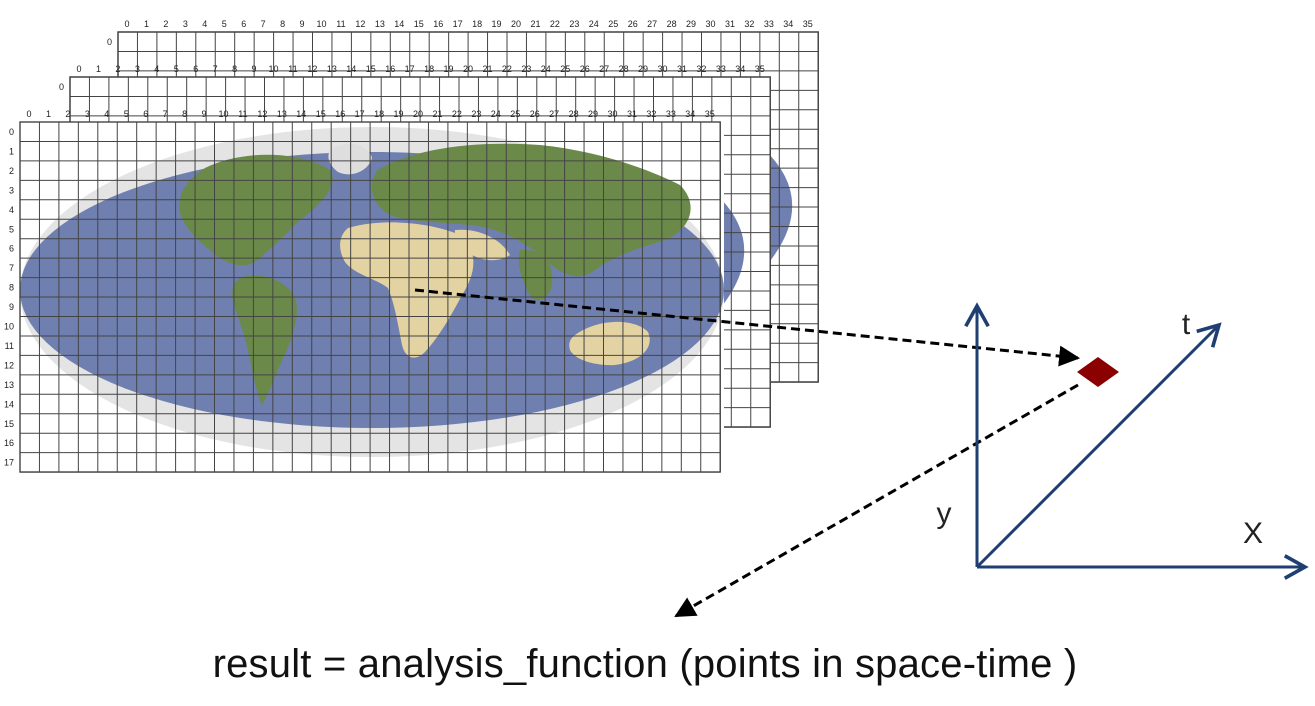 Image resolution: width=1315 pixels, height=706 pixels. I want to click on row-tick-label: 4, so click(11, 210).